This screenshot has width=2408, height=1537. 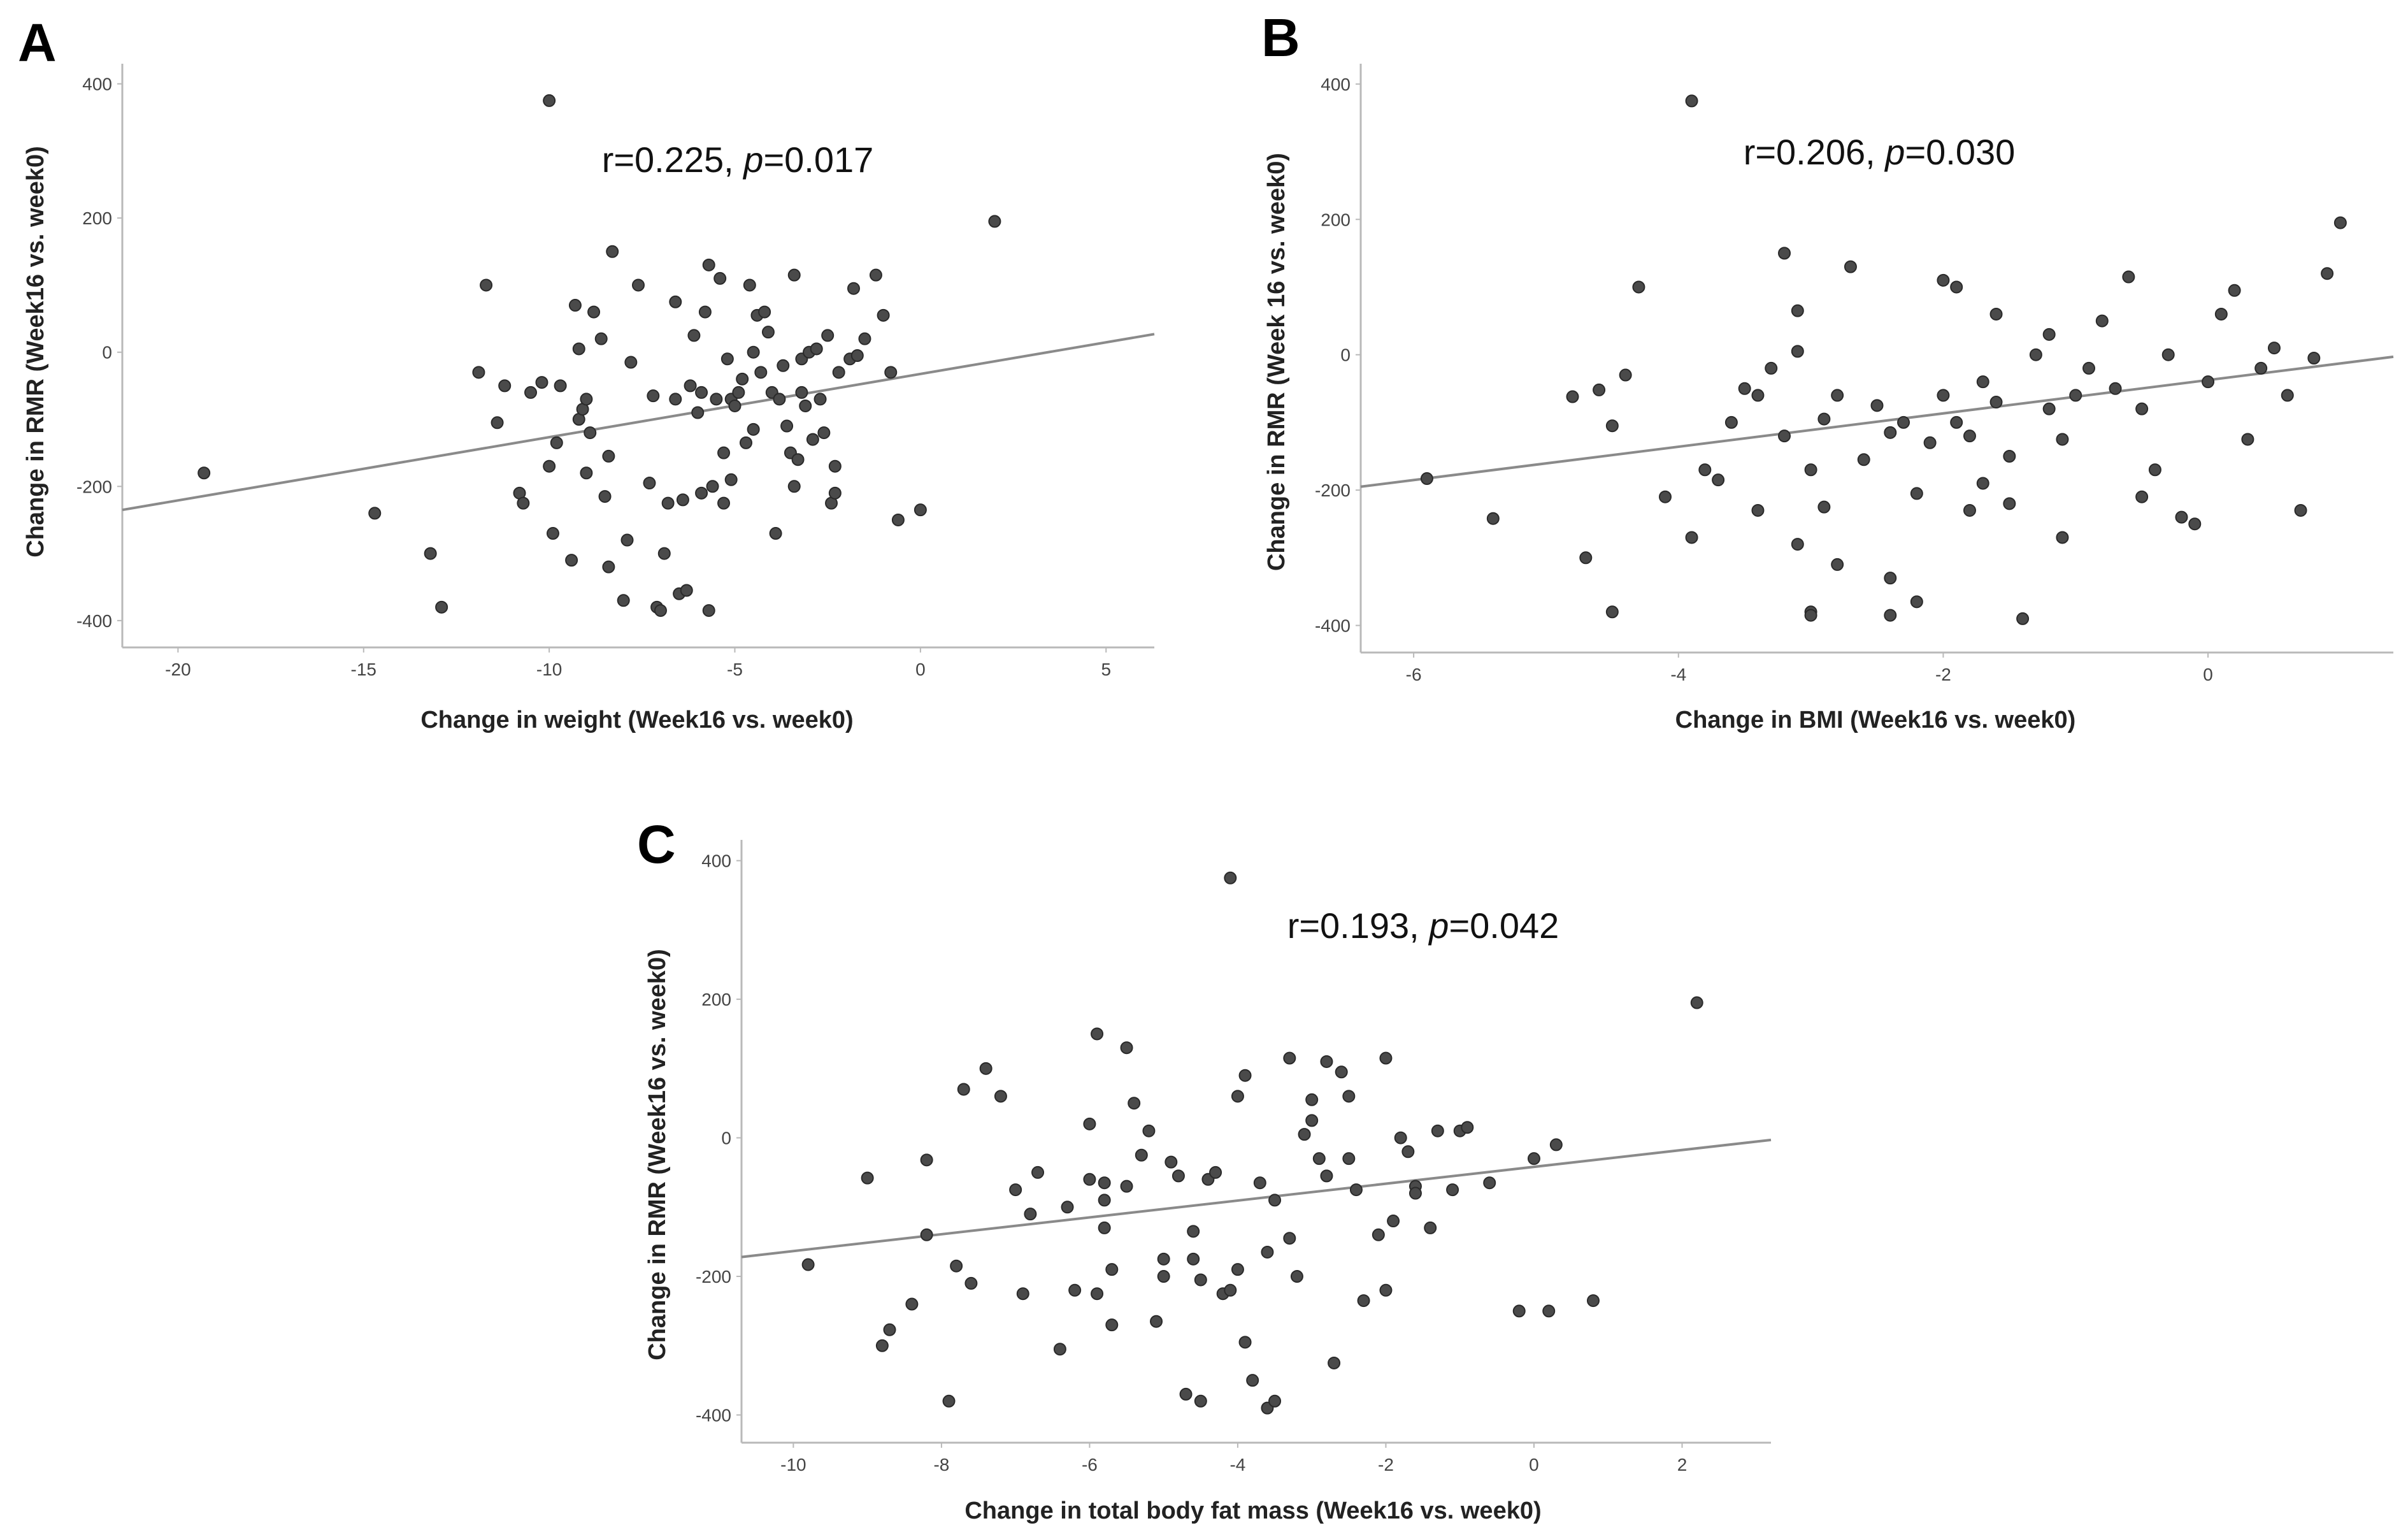 What do you see at coordinates (636, 720) in the screenshot?
I see `x-axis-title-a: Change in weight (Week16 vs. week0)` at bounding box center [636, 720].